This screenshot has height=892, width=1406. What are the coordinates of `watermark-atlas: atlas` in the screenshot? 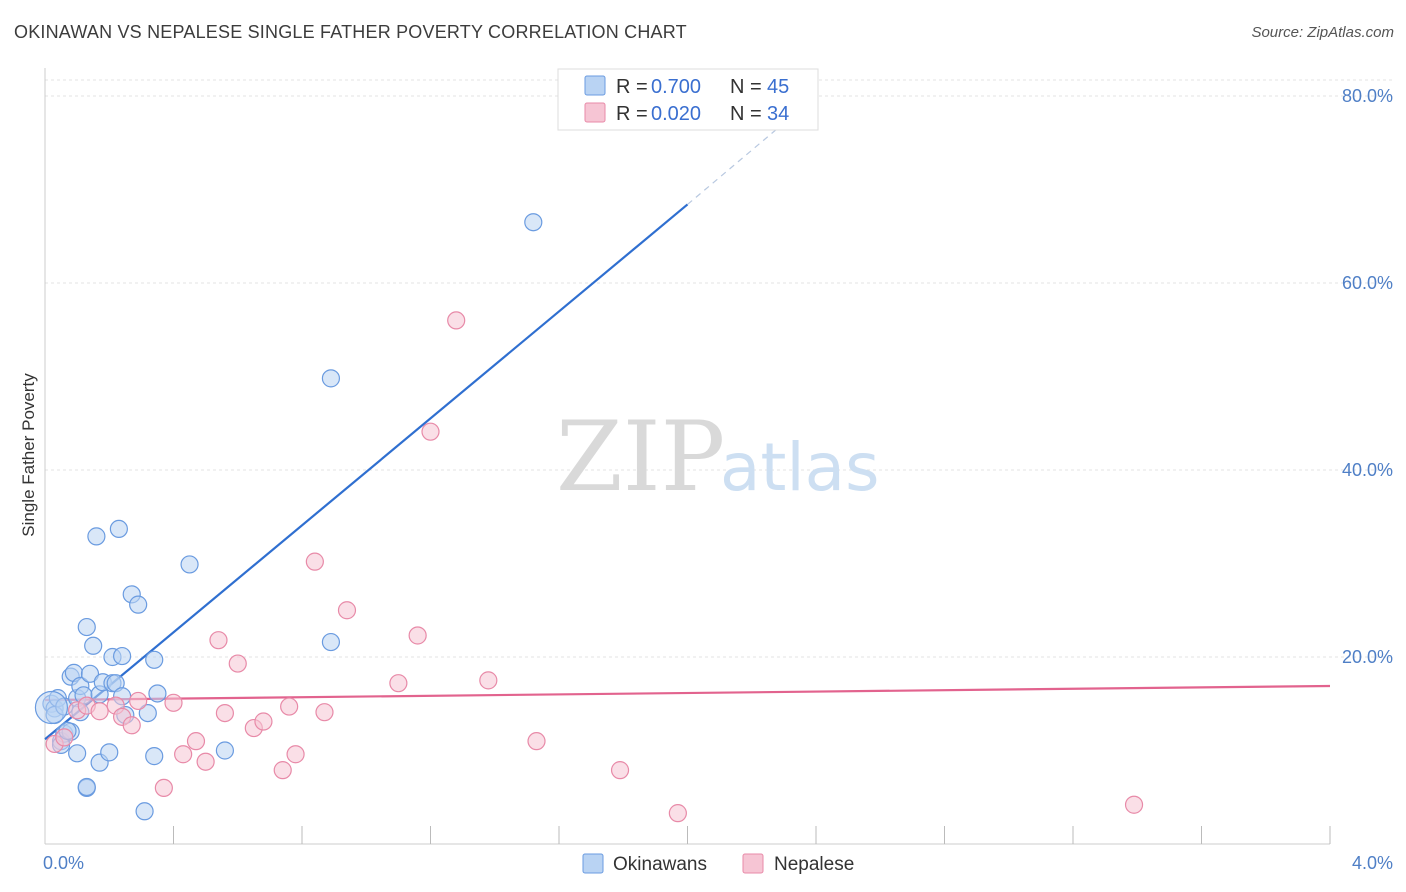 It's located at (800, 467).